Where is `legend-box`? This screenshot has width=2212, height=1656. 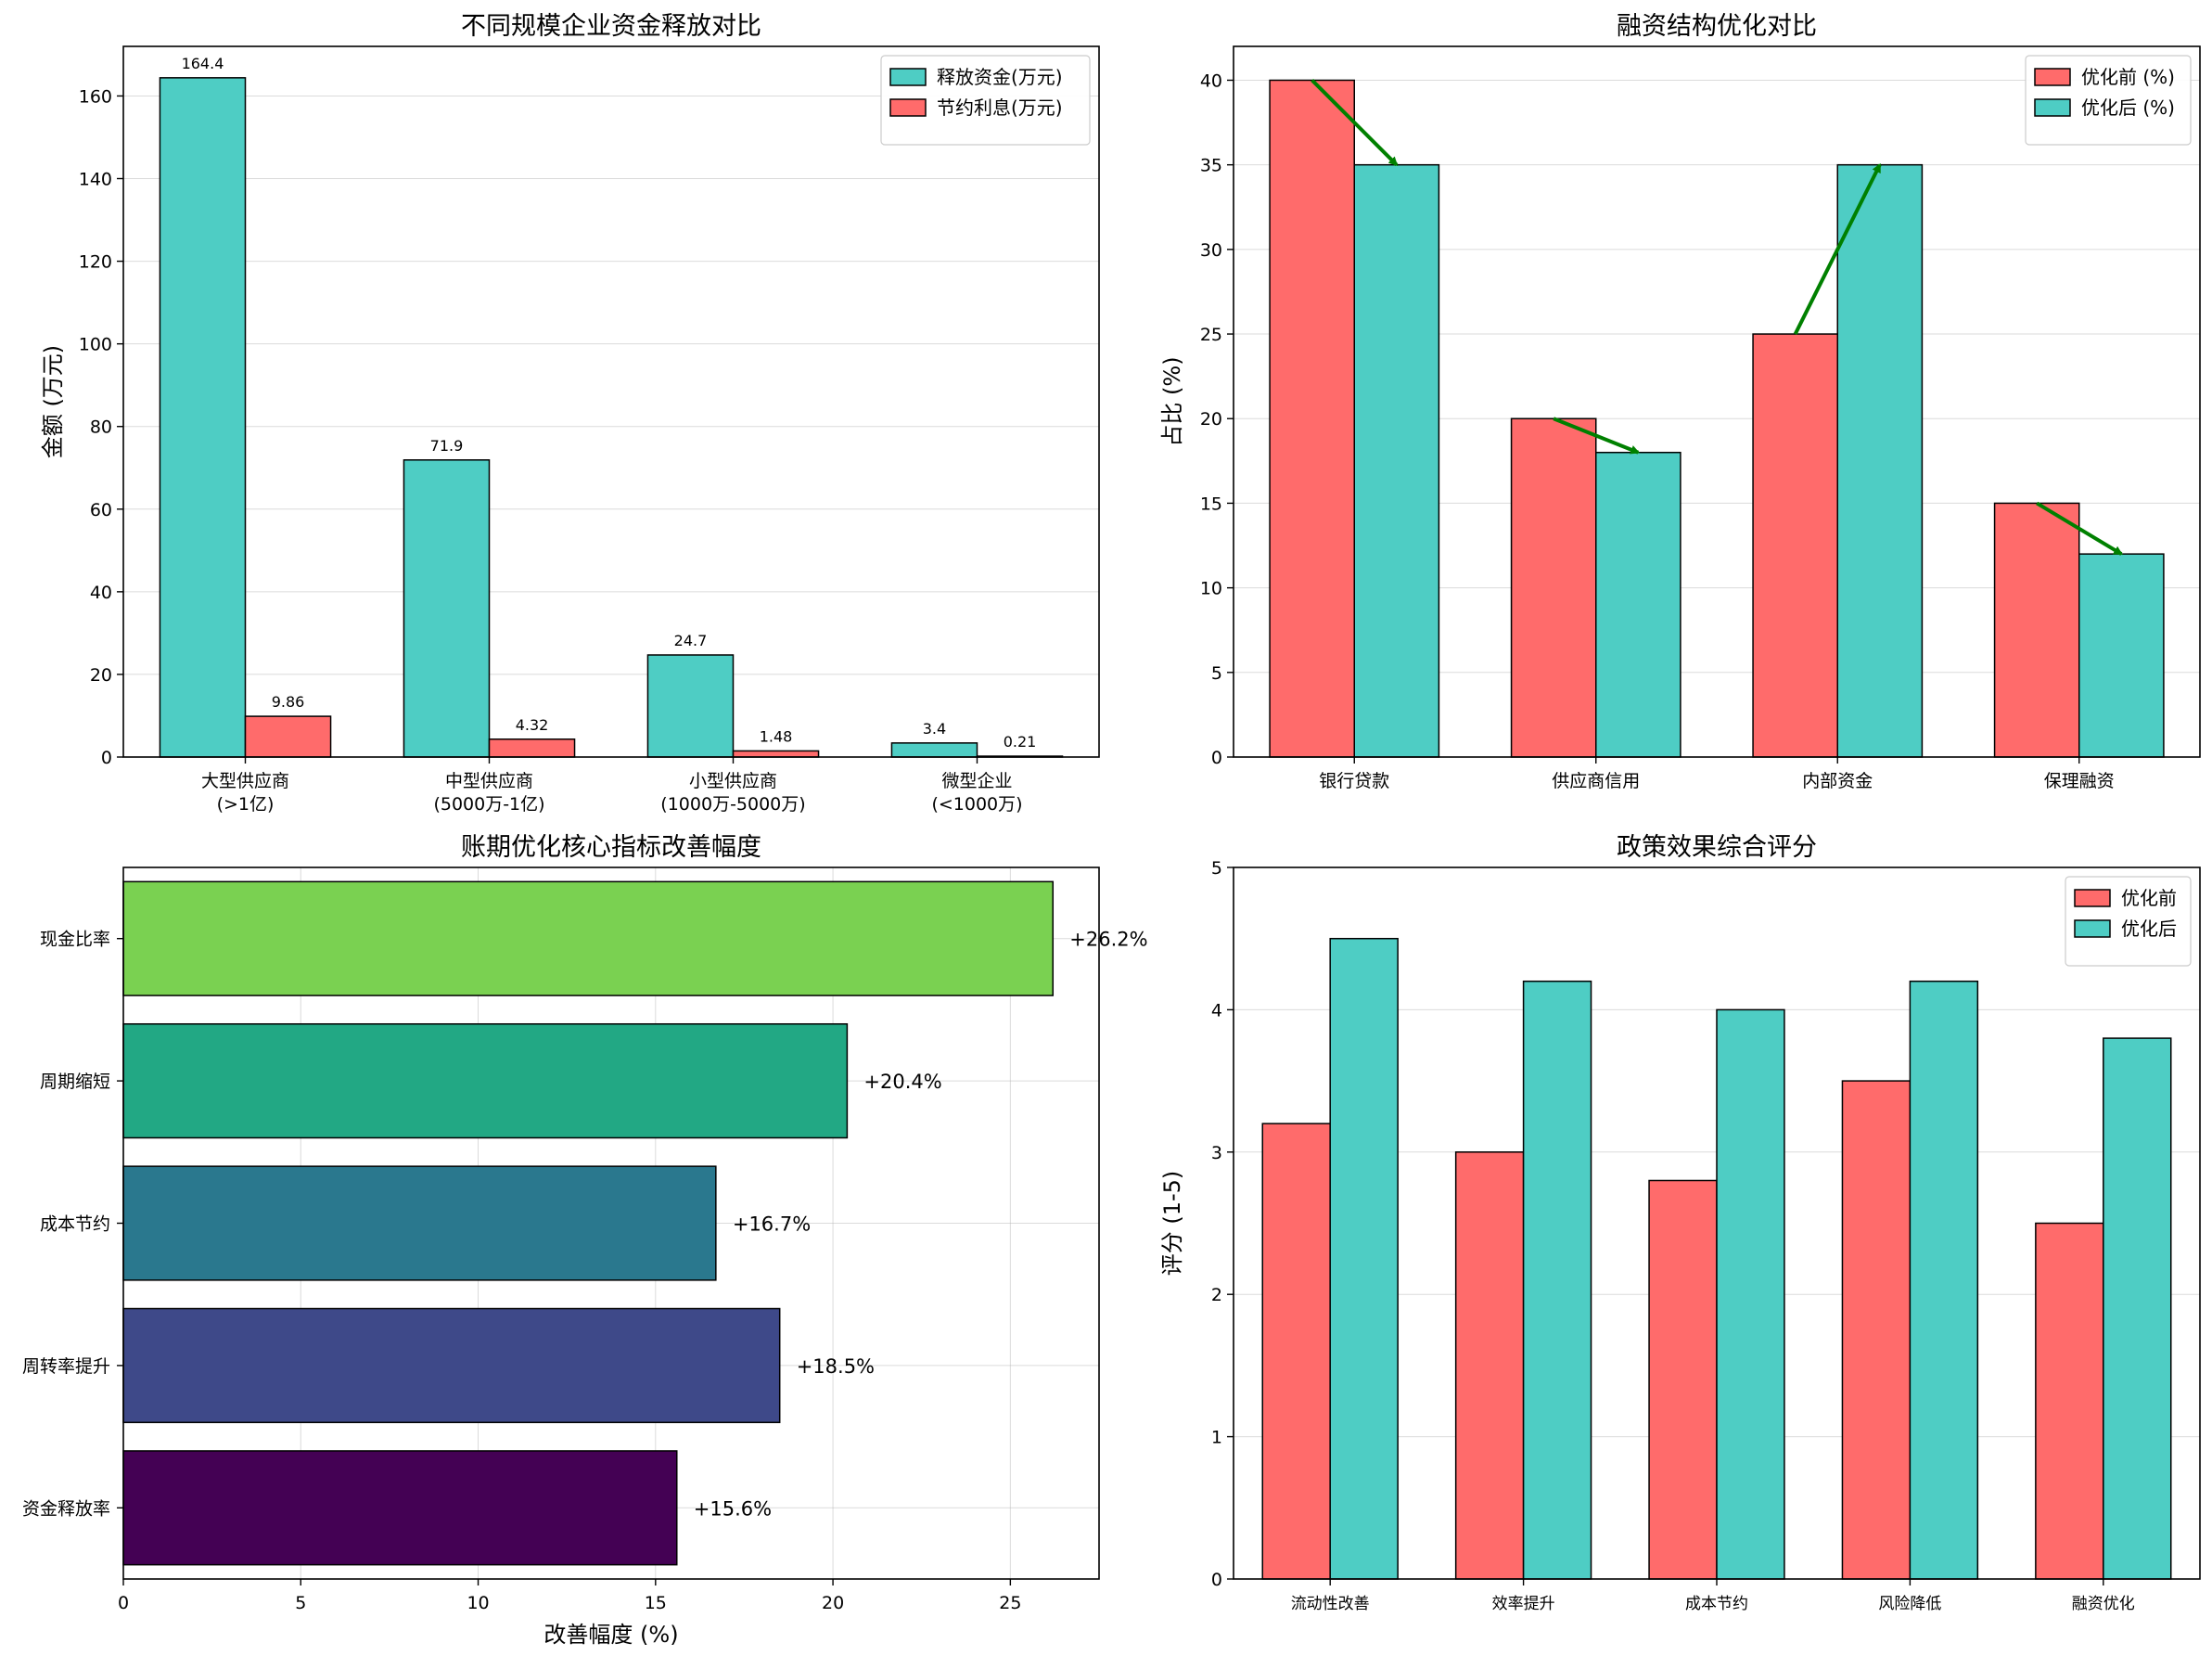 legend-box is located at coordinates (986, 101).